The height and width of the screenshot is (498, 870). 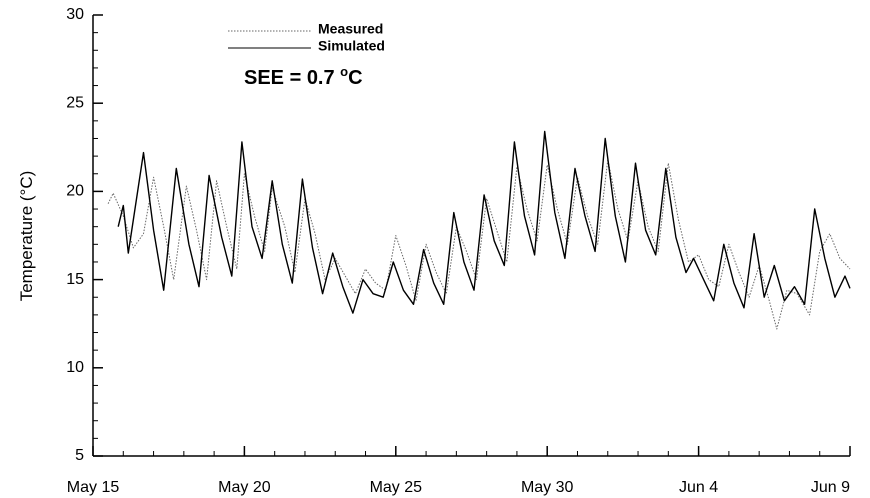 I want to click on x-tick-label: May 30, so click(x=547, y=487).